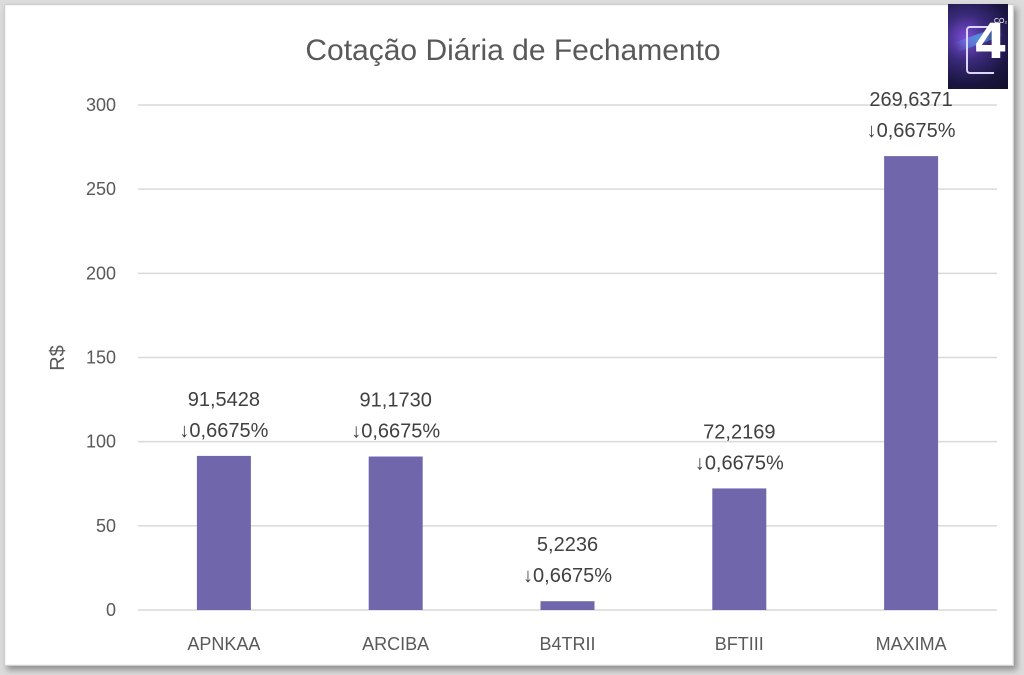 The image size is (1024, 675). What do you see at coordinates (58, 358) in the screenshot?
I see `y-axis-label: R$` at bounding box center [58, 358].